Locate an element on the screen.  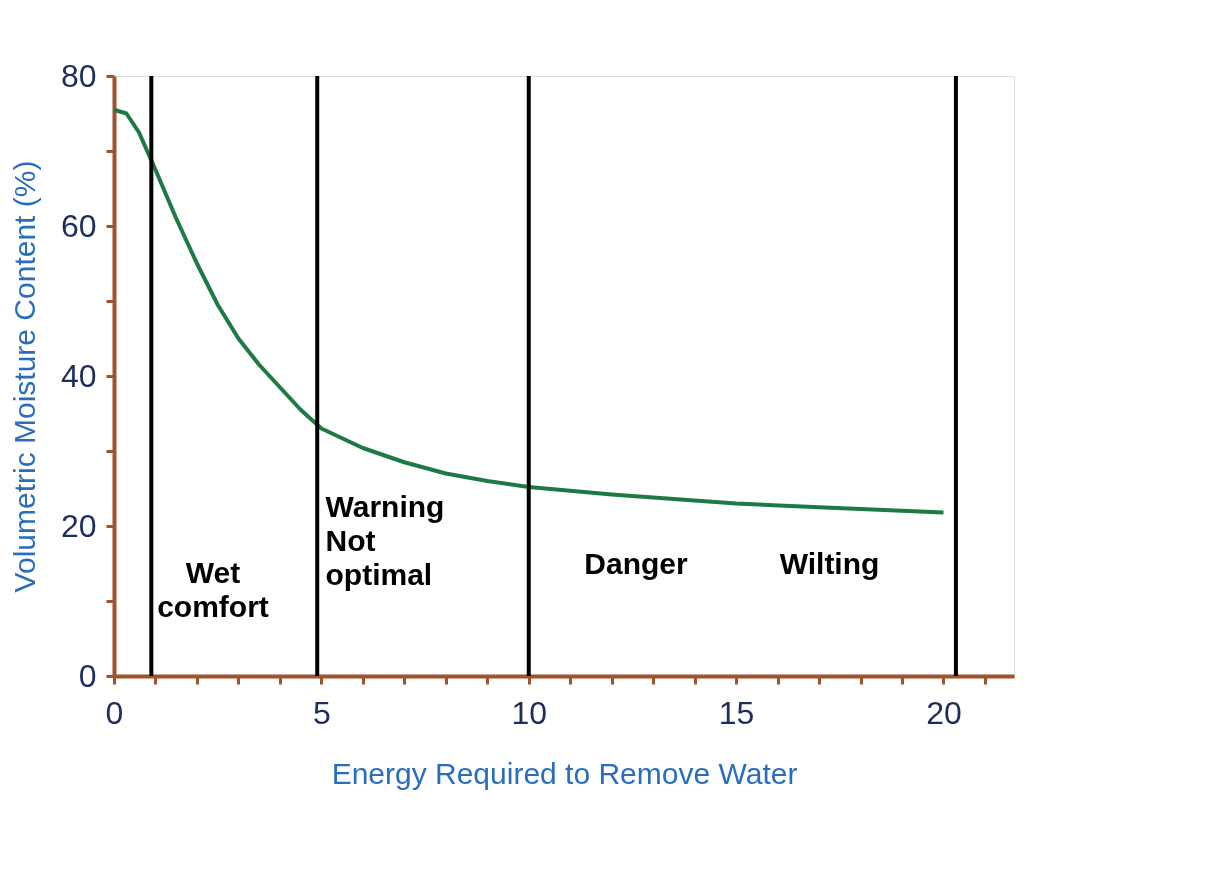
y-tick-label: 0 is located at coordinates (87, 675).